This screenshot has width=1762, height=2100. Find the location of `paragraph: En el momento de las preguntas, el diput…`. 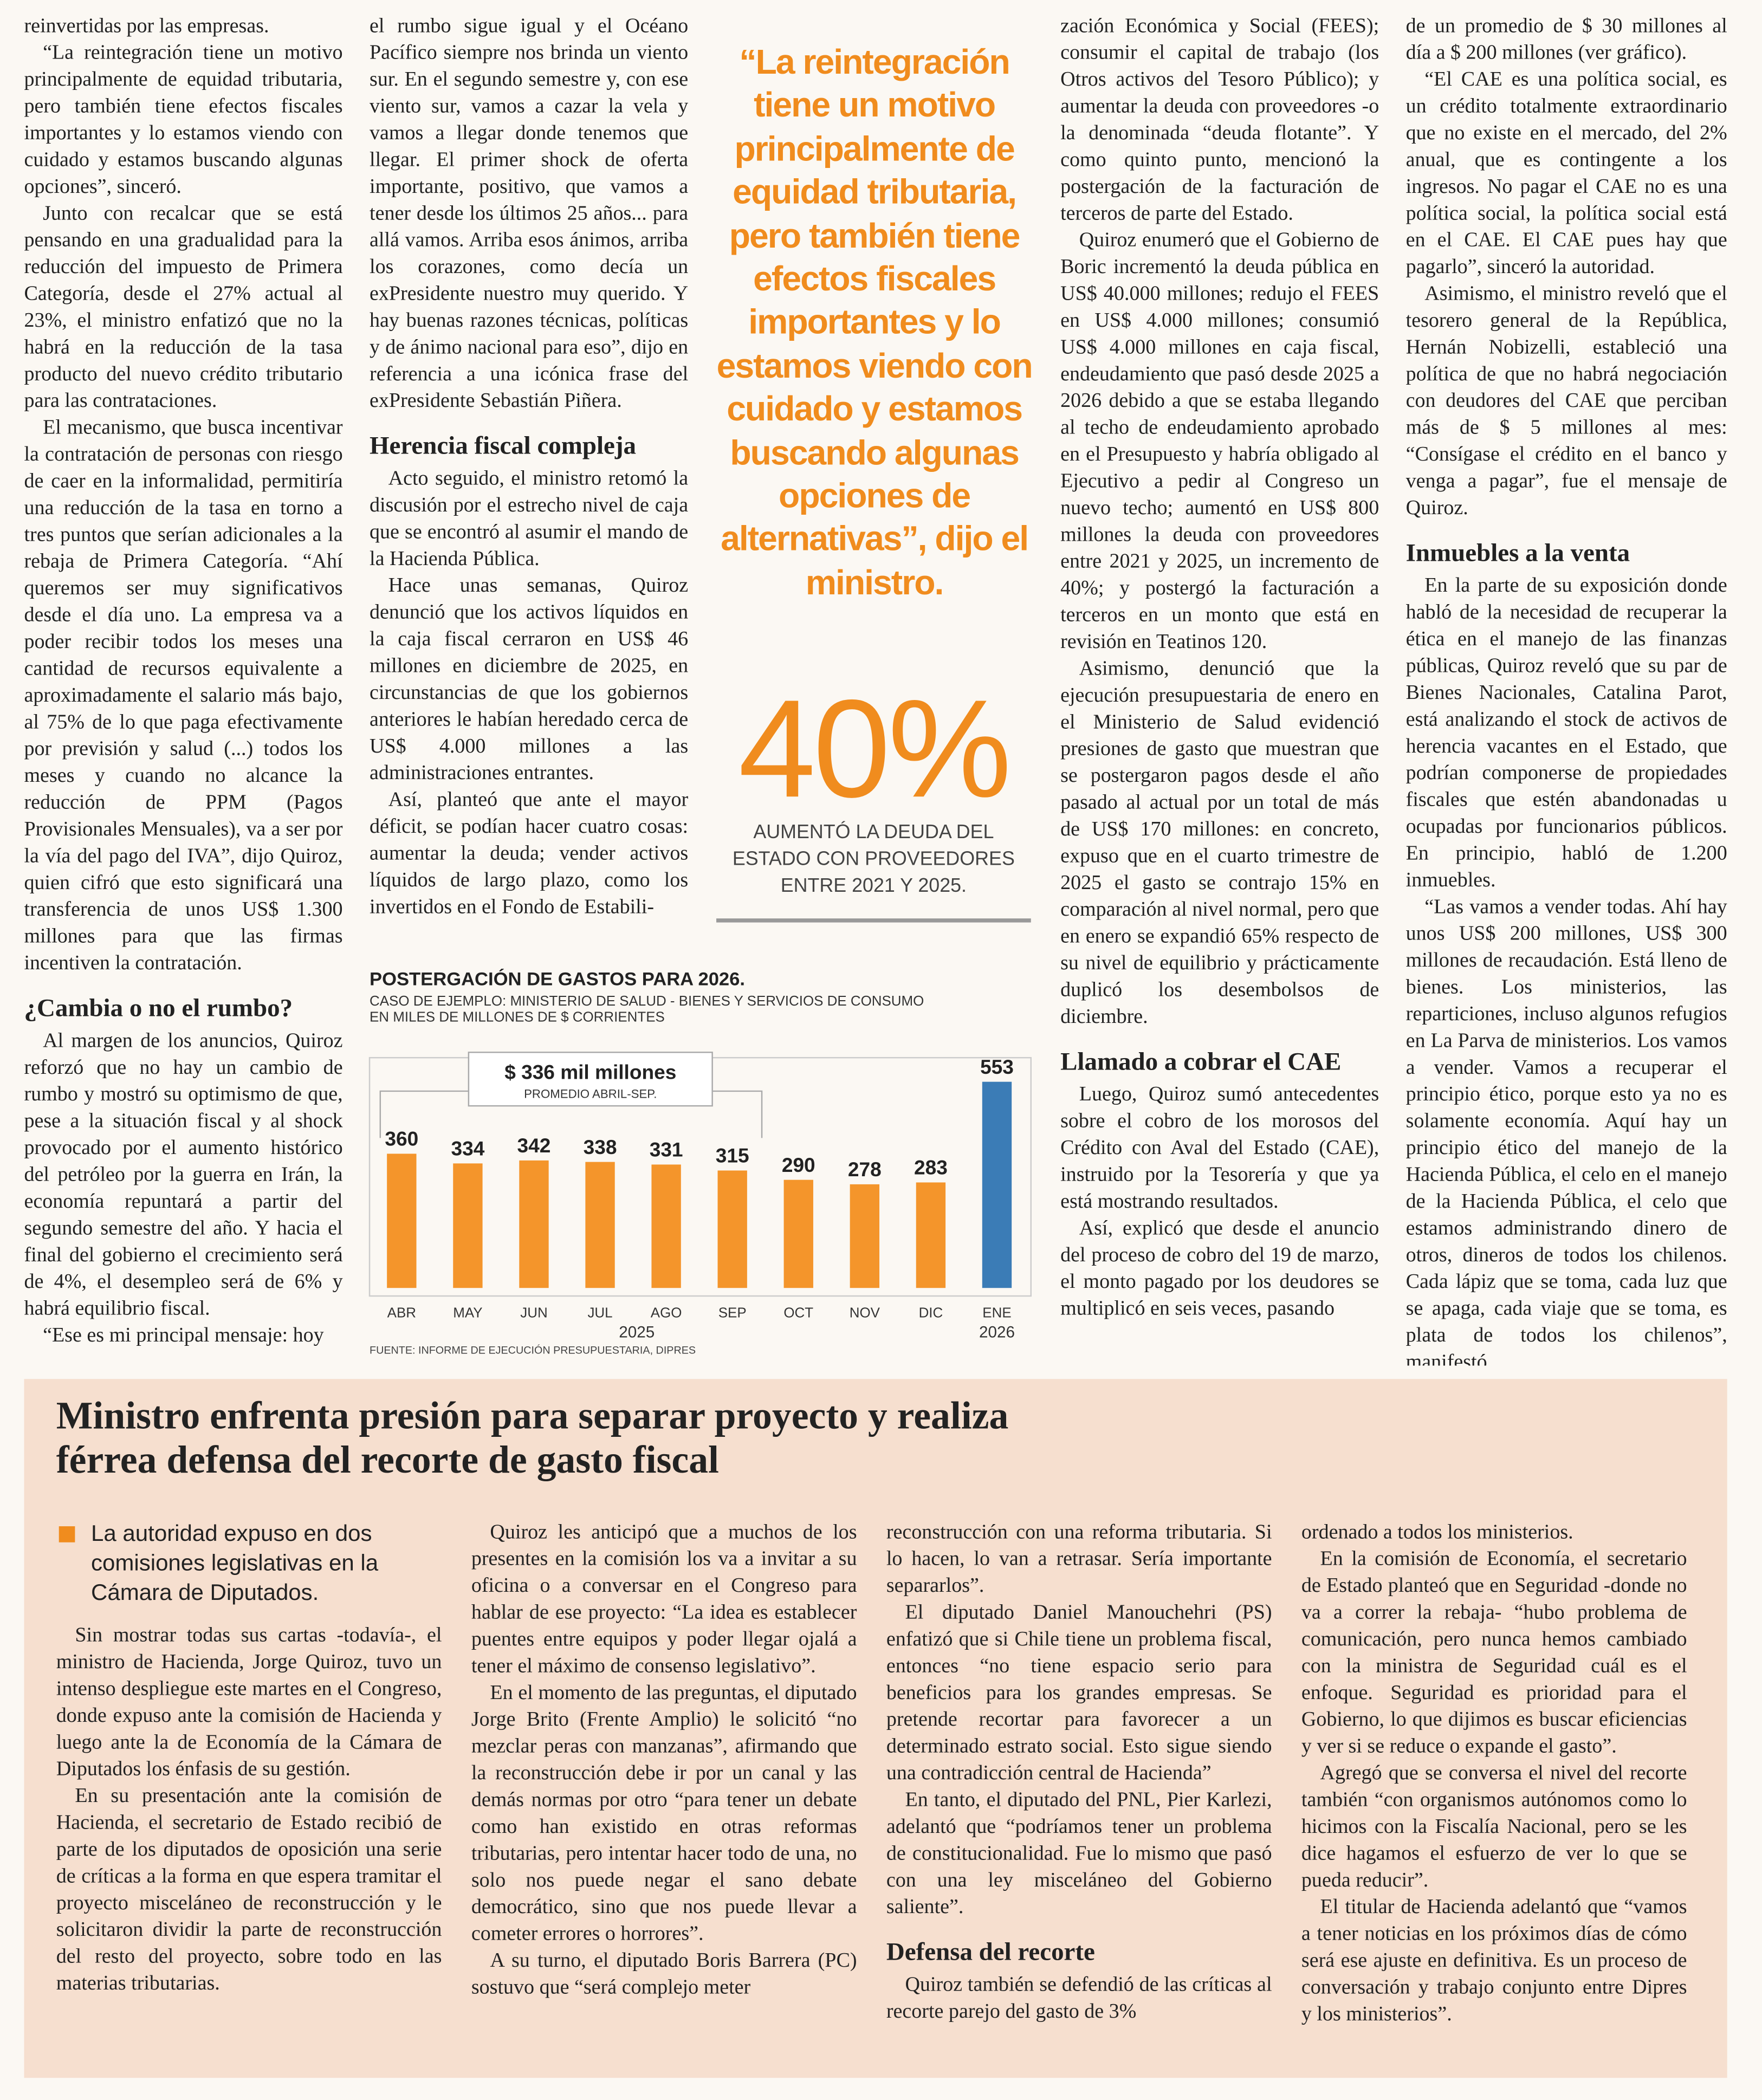

paragraph: En el momento de las preguntas, el diput… is located at coordinates (664, 1813).